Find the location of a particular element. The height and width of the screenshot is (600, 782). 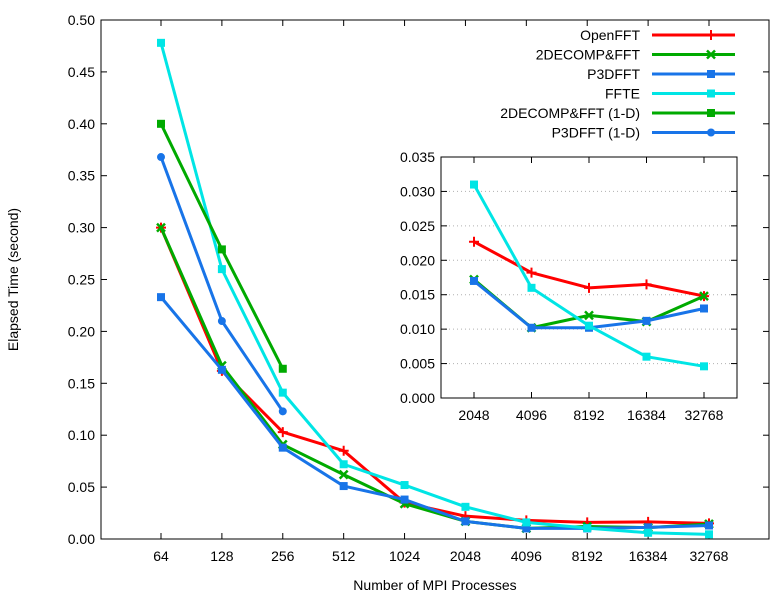

x-tick-label: 512 is located at coordinates (344, 556).